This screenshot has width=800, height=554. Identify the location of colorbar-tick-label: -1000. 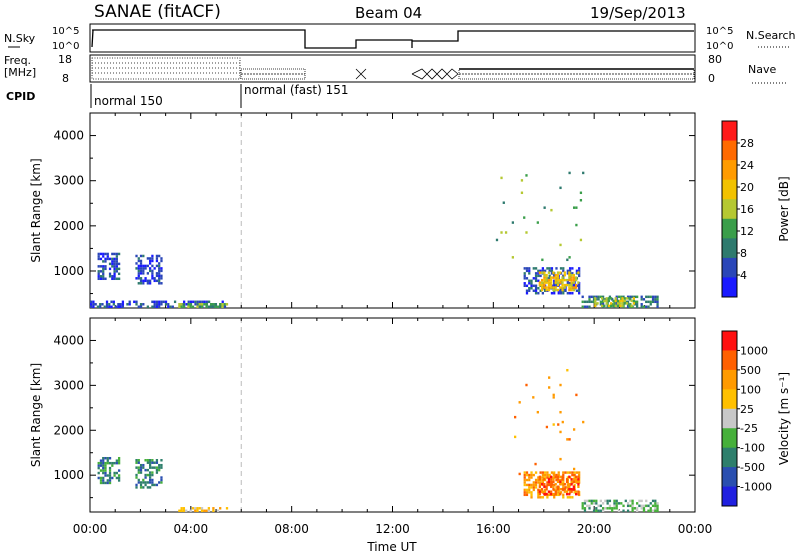
(756, 487).